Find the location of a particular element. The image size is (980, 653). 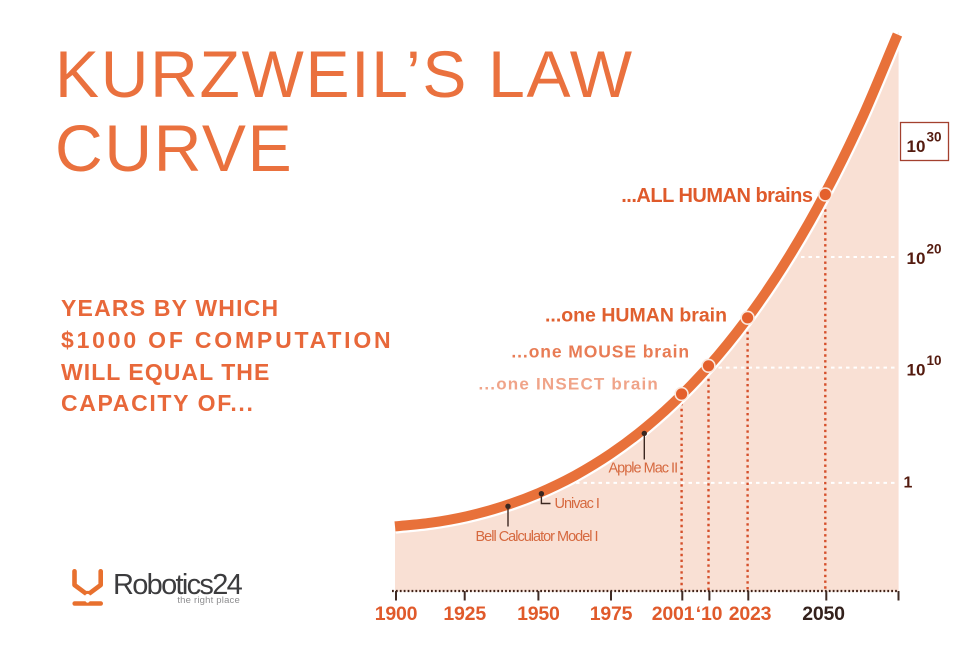

svg-text: Apple Mac II is located at coordinates (643, 469).